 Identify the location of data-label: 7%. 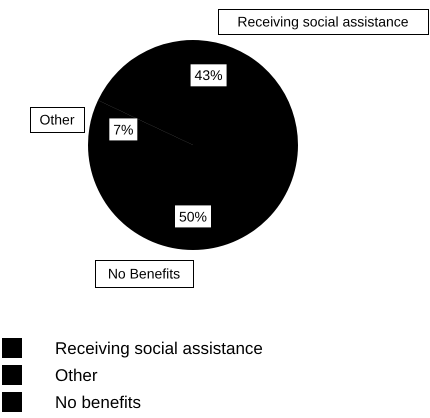
(123, 129).